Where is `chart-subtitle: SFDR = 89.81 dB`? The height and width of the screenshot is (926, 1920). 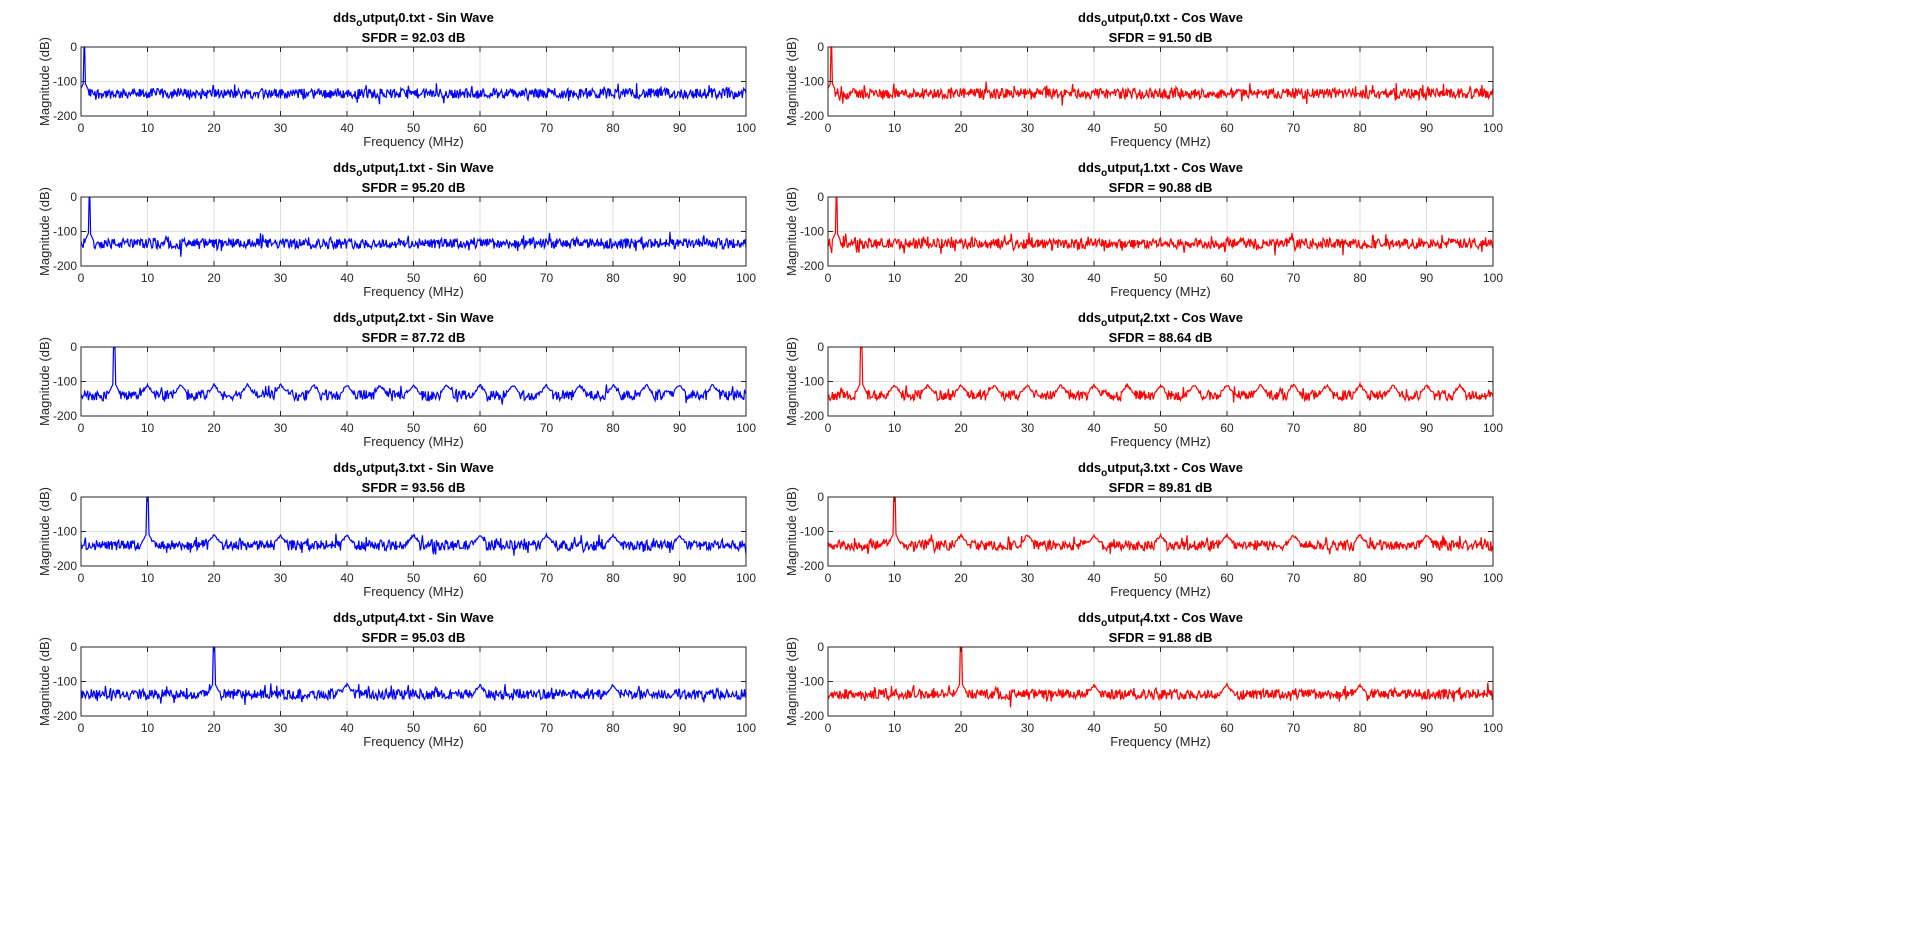
chart-subtitle: SFDR = 89.81 dB is located at coordinates (1161, 487).